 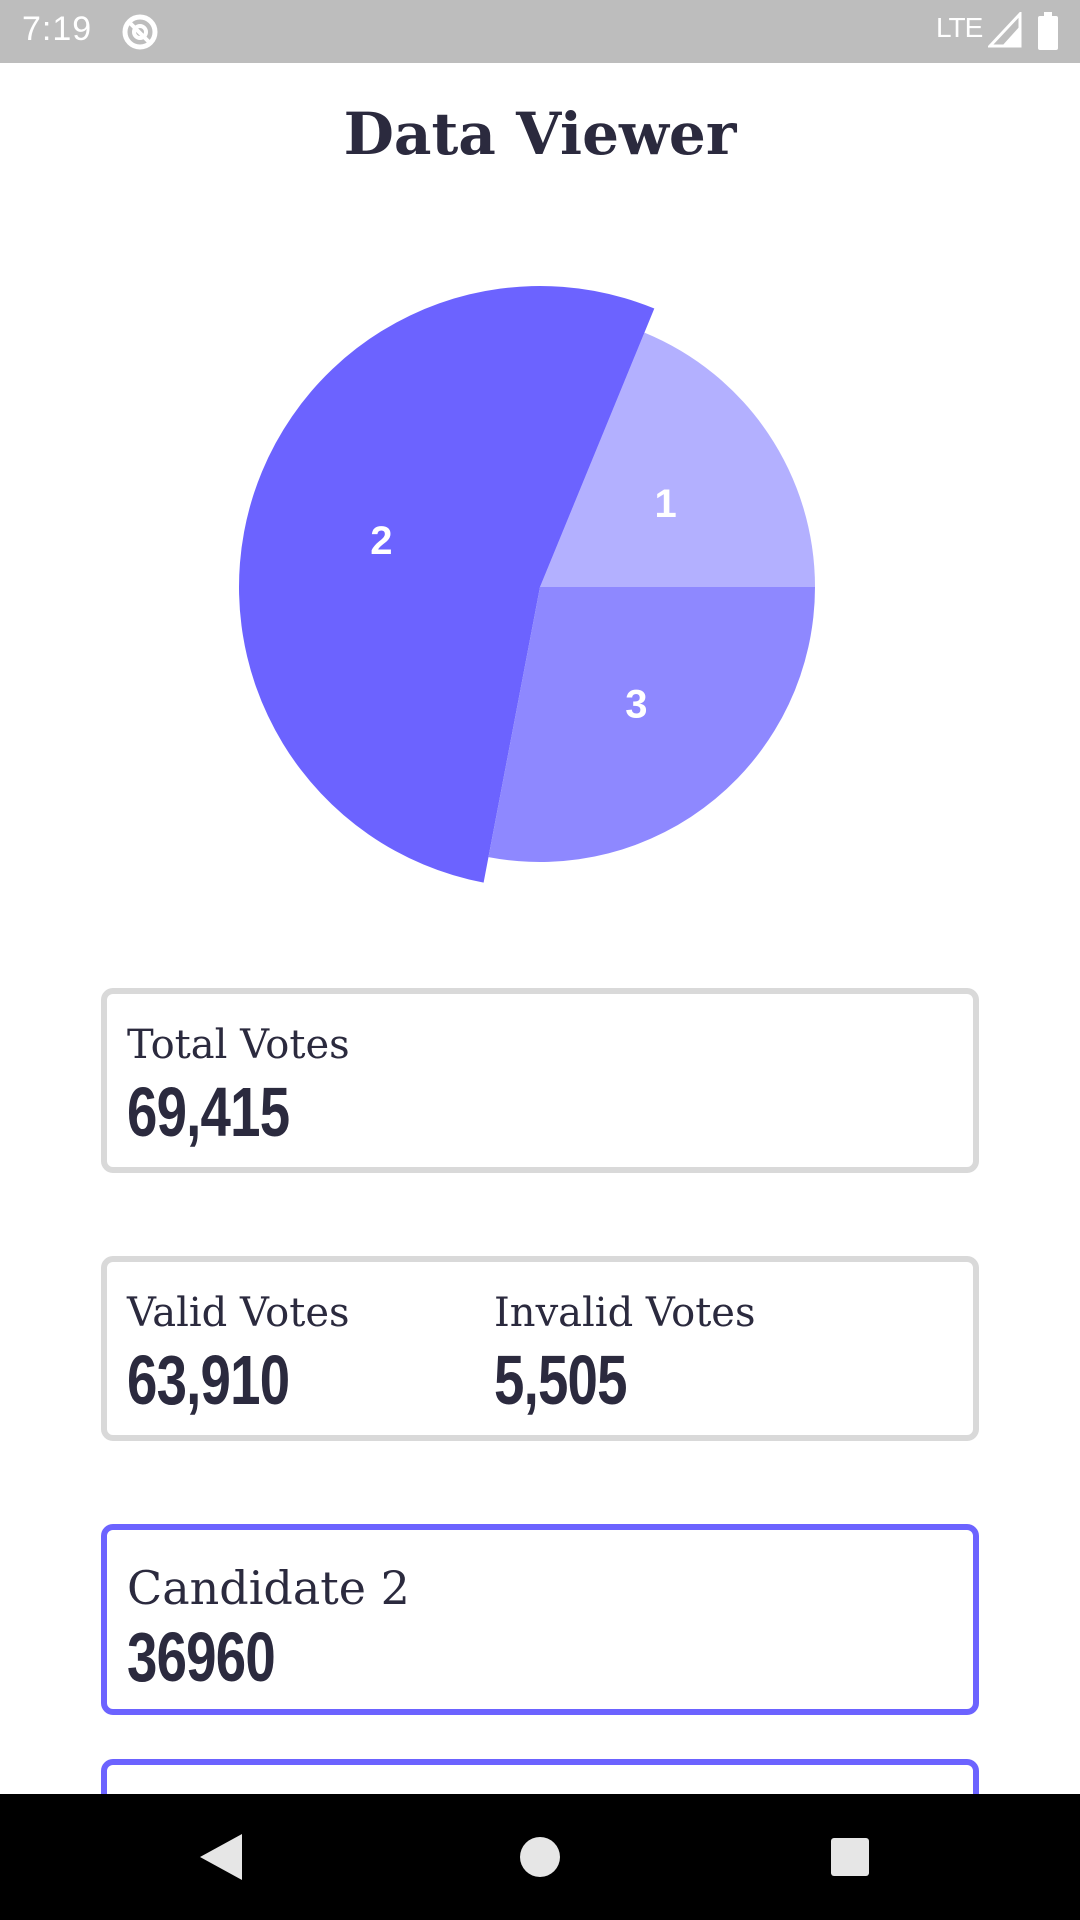 I want to click on app-notification-icon, so click(x=140, y=32).